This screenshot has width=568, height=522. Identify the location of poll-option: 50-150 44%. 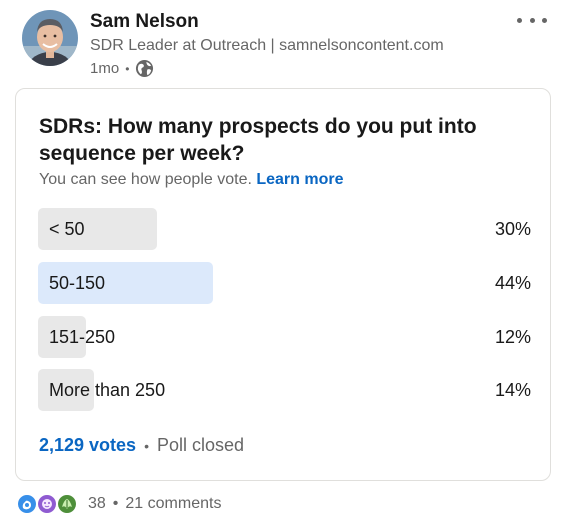
(284, 283).